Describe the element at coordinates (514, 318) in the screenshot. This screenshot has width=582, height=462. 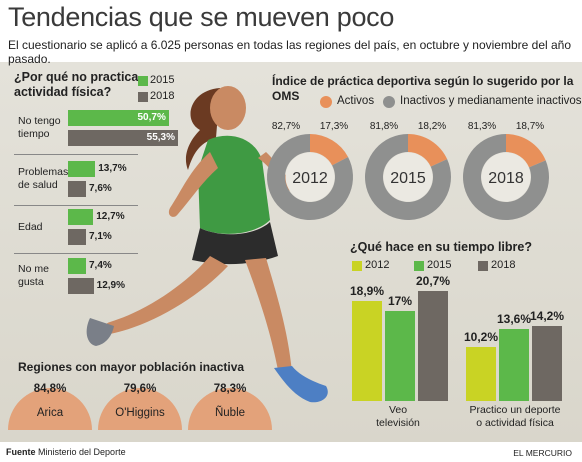
I see `vbar-value-label: 13,6%` at that location.